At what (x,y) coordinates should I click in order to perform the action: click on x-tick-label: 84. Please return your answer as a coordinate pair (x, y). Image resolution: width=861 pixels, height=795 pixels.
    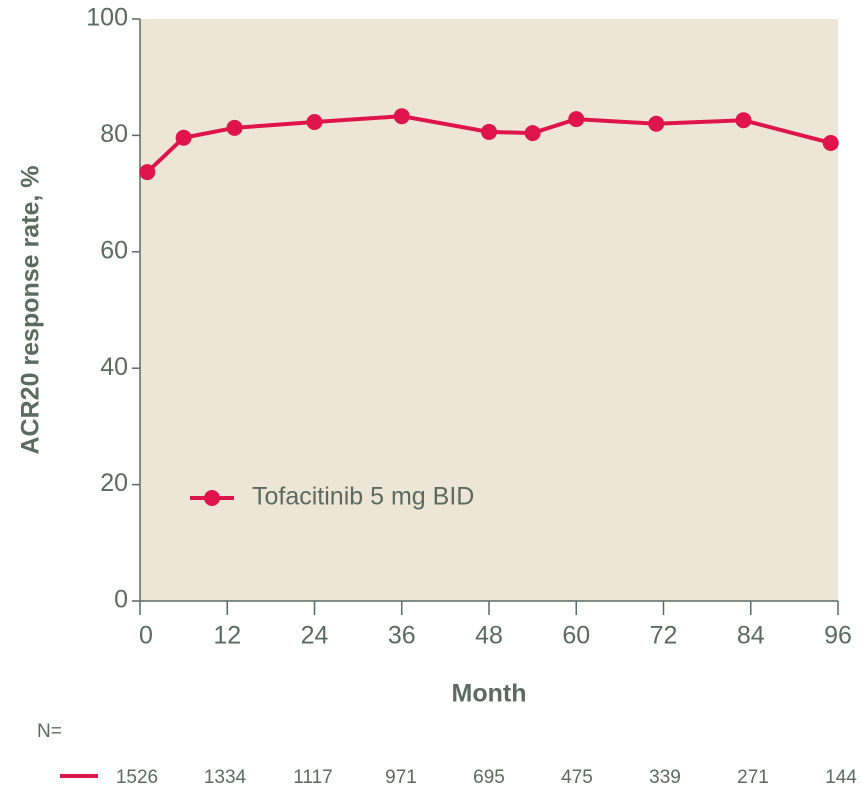
    Looking at the image, I should click on (751, 636).